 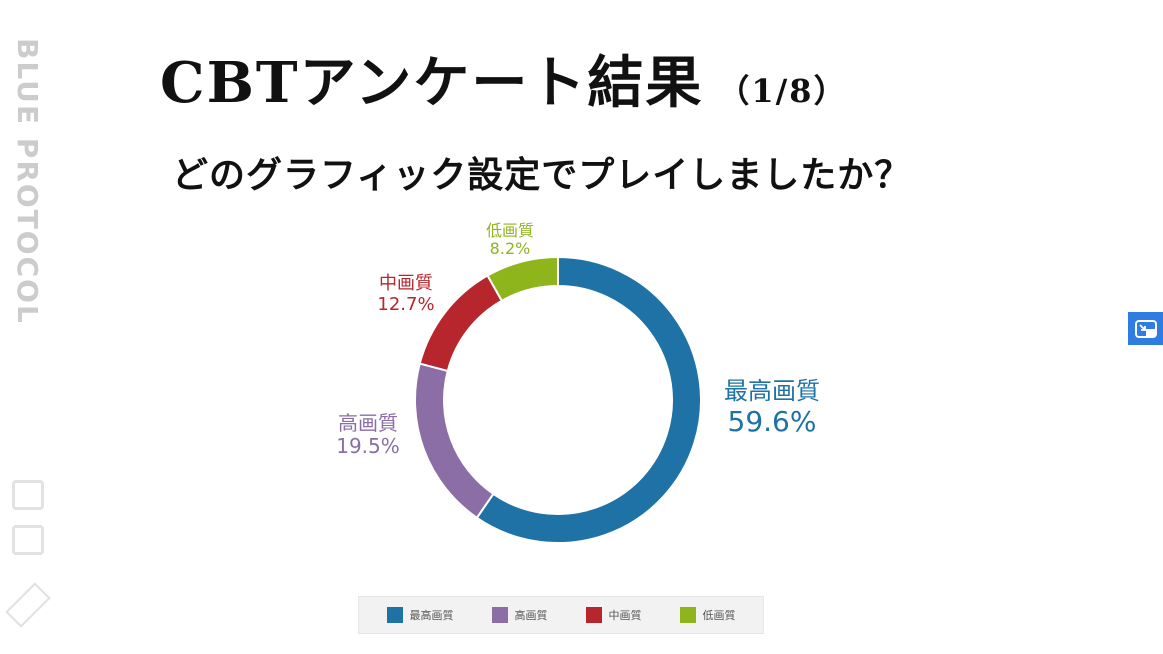 I want to click on legend-item: 低画質, so click(x=707, y=615).